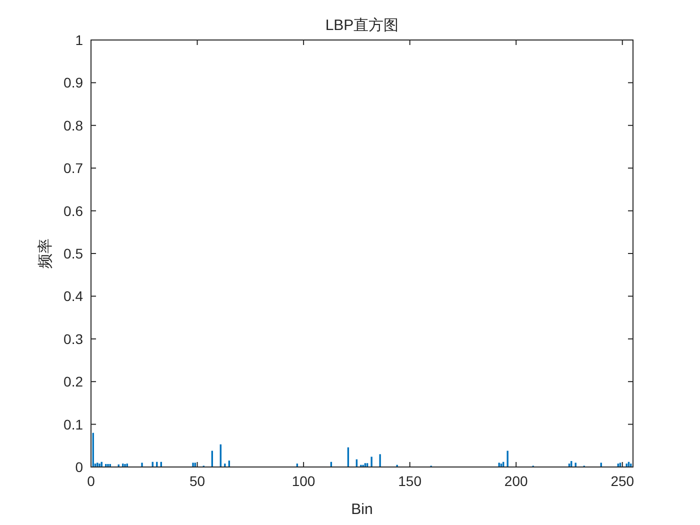  Describe the element at coordinates (74, 338) in the screenshot. I see `y-tick-label: 0.3` at that location.